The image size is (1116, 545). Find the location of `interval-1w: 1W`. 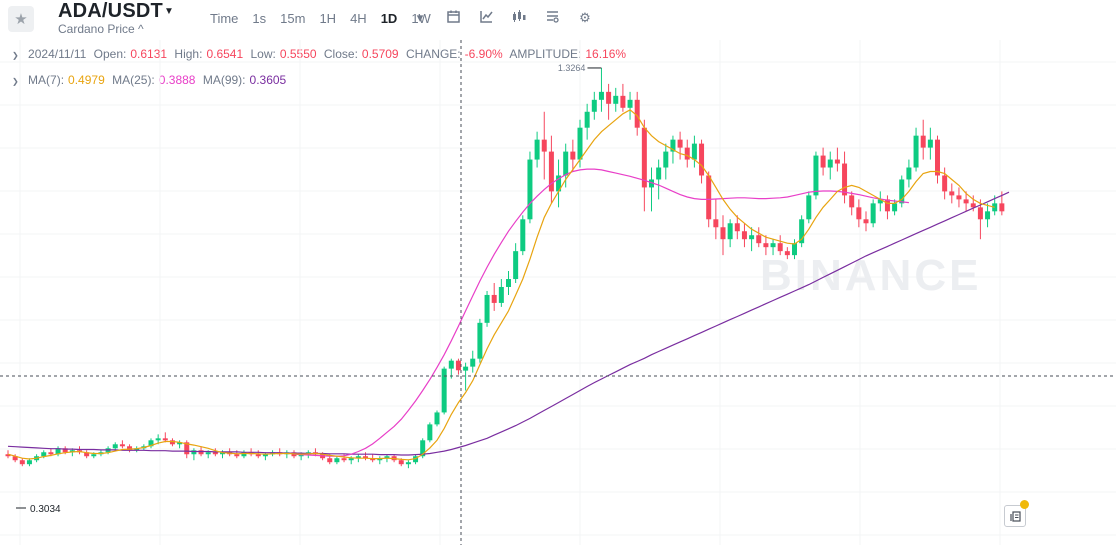

interval-1w: 1W is located at coordinates (421, 18).